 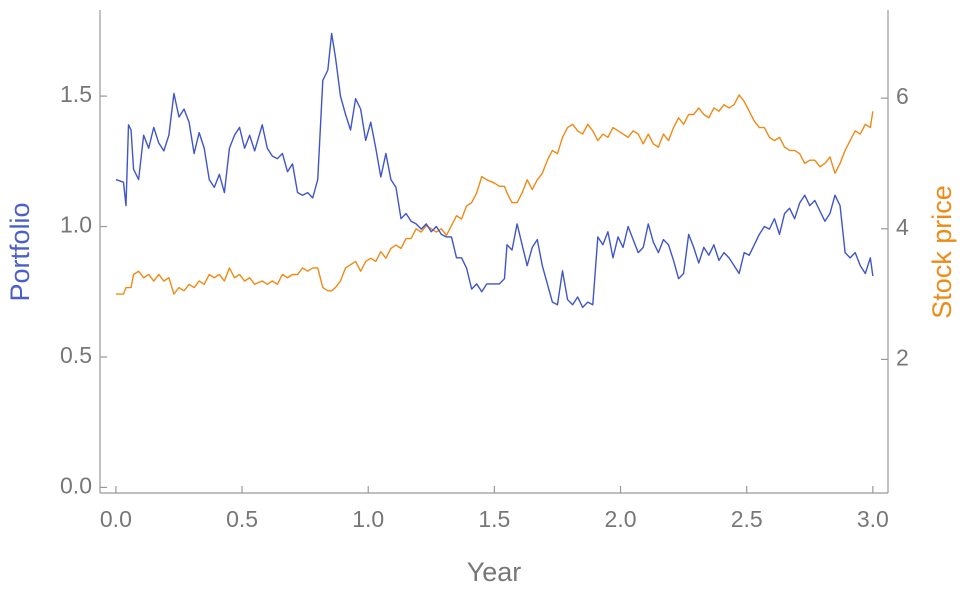 What do you see at coordinates (902, 96) in the screenshot?
I see `y2-tick-label: 6` at bounding box center [902, 96].